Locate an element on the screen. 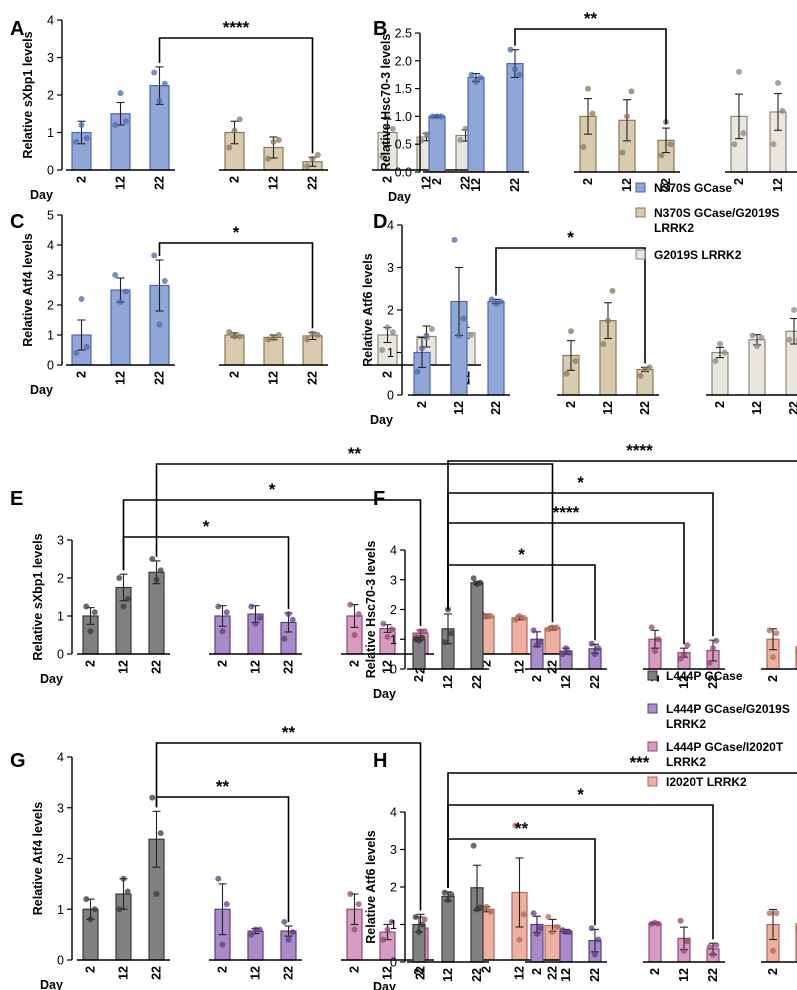 This screenshot has height=990, width=797. y-tick-label: 0 is located at coordinates (50, 171).